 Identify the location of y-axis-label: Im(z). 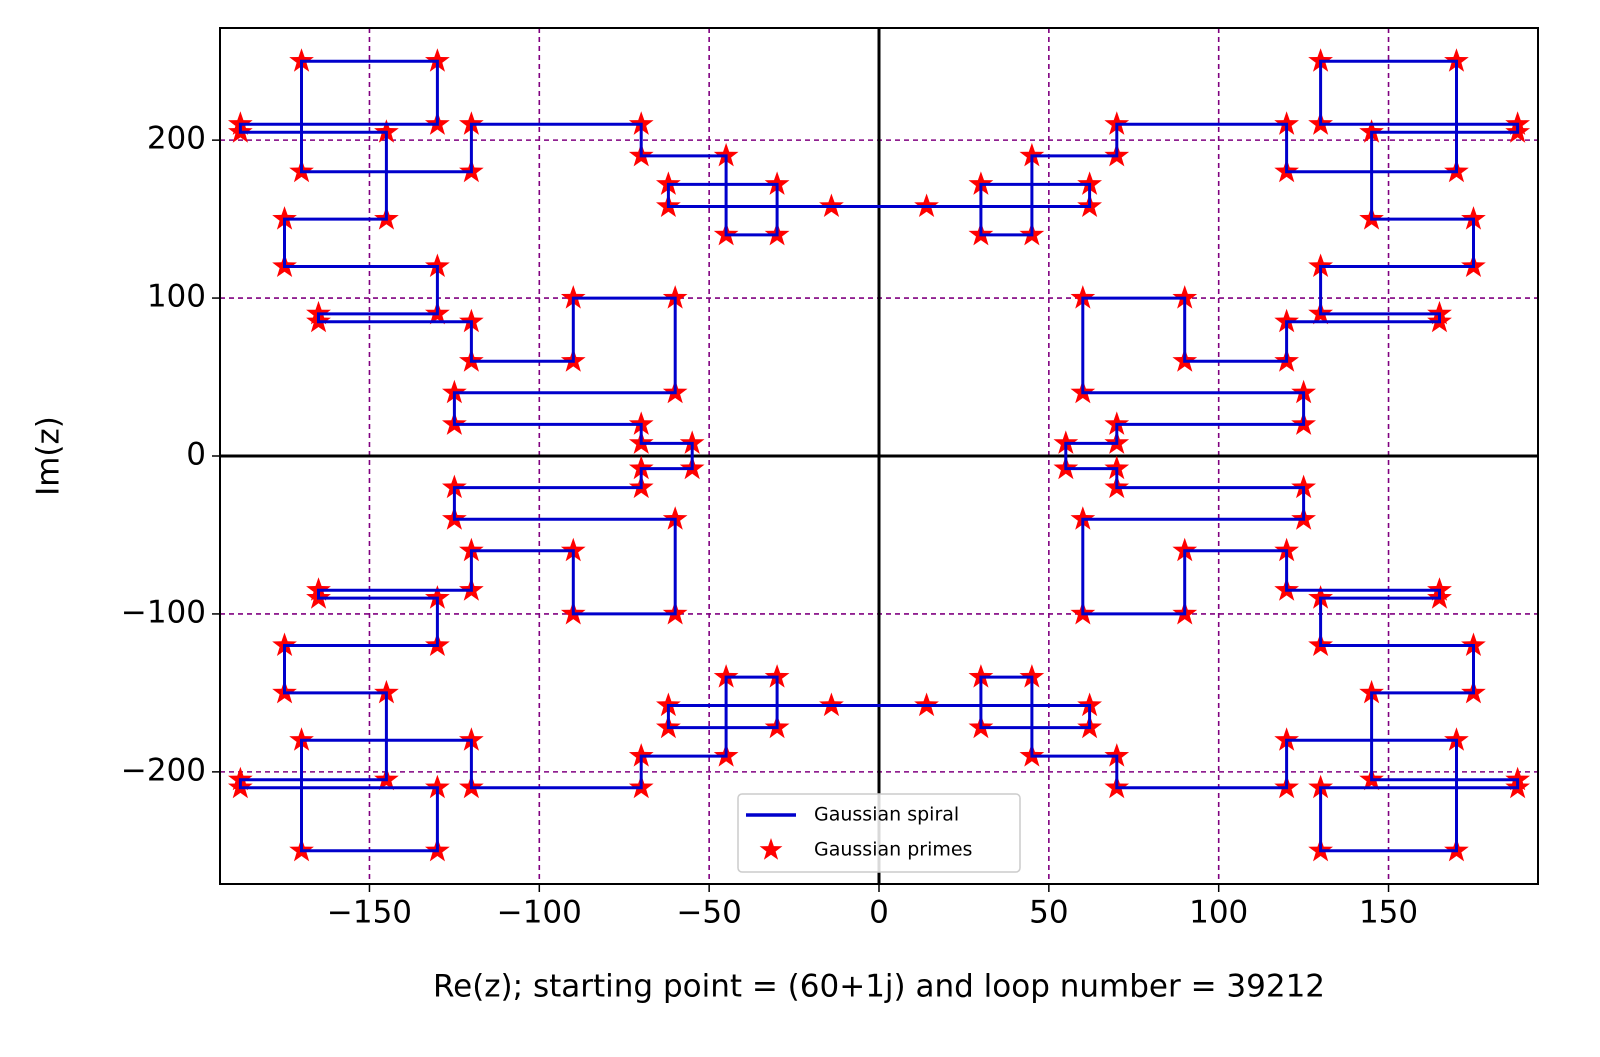
(49, 456).